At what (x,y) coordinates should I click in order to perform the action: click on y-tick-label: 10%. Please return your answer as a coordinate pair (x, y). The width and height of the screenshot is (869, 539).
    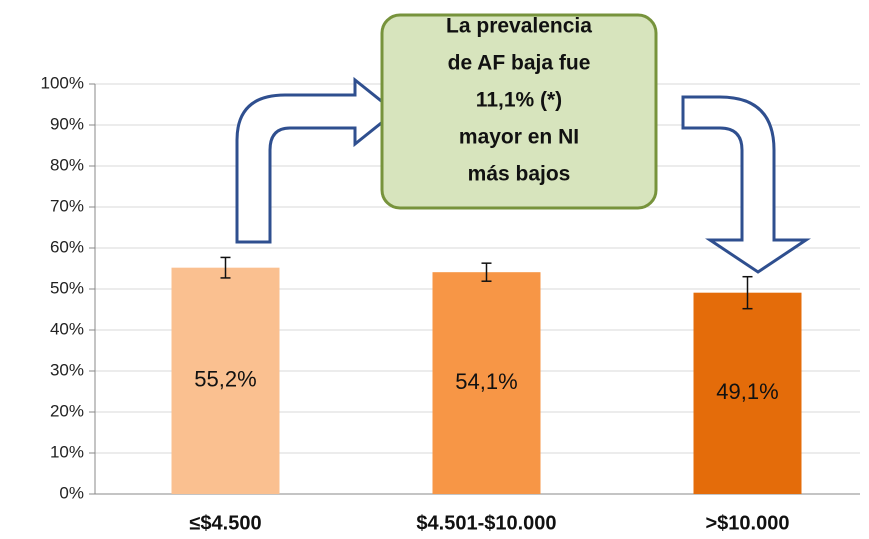
    Looking at the image, I should click on (67, 451).